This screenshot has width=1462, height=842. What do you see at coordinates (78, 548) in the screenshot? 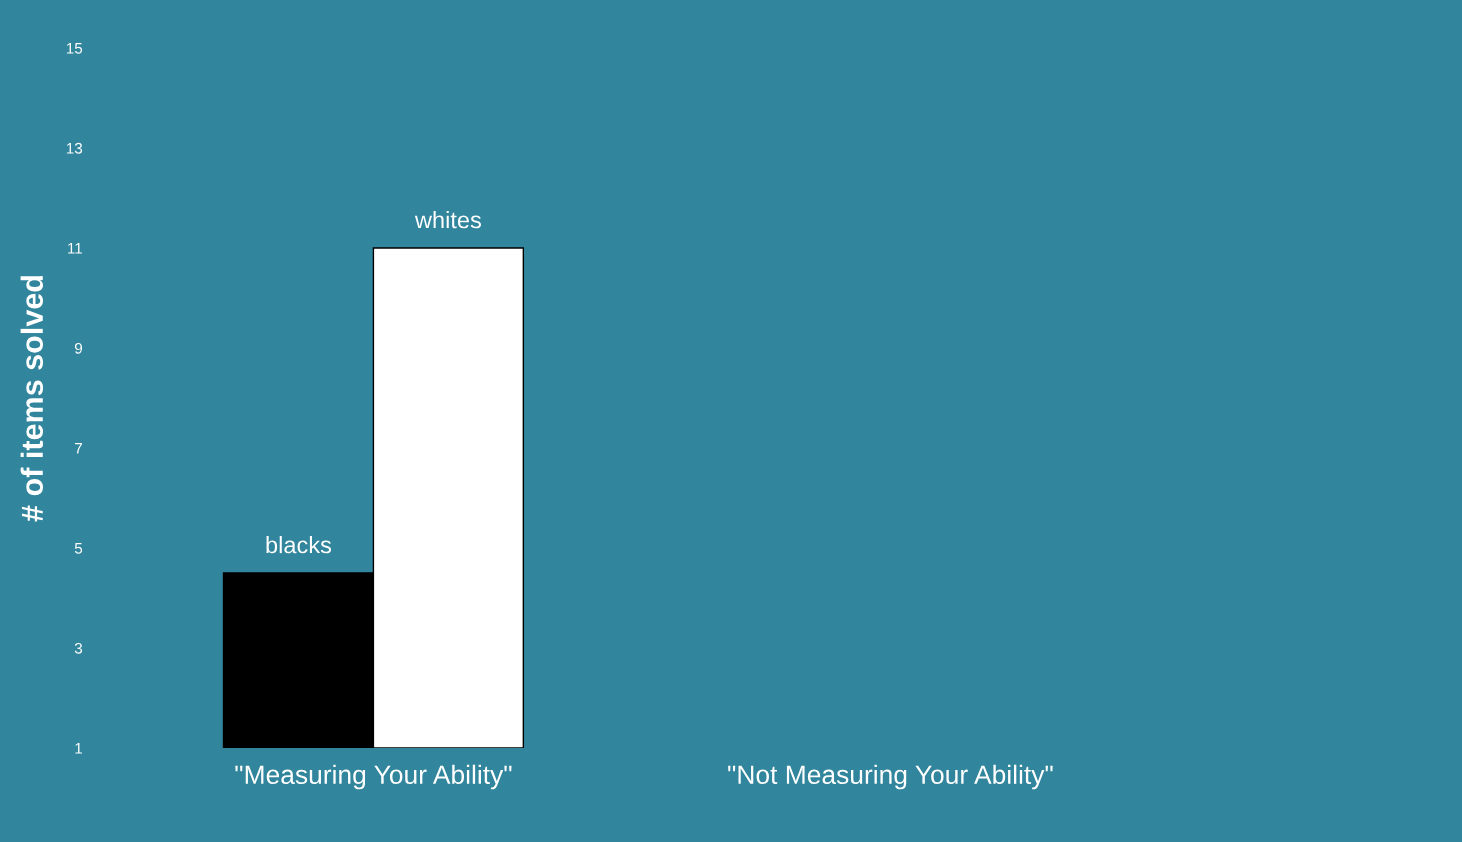
I see `y-tick-label: 5` at bounding box center [78, 548].